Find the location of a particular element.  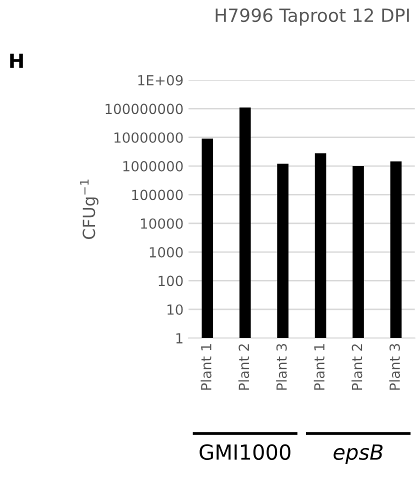

y-axis-title: CFUg$^{−1}$ is located at coordinates (89, 210).